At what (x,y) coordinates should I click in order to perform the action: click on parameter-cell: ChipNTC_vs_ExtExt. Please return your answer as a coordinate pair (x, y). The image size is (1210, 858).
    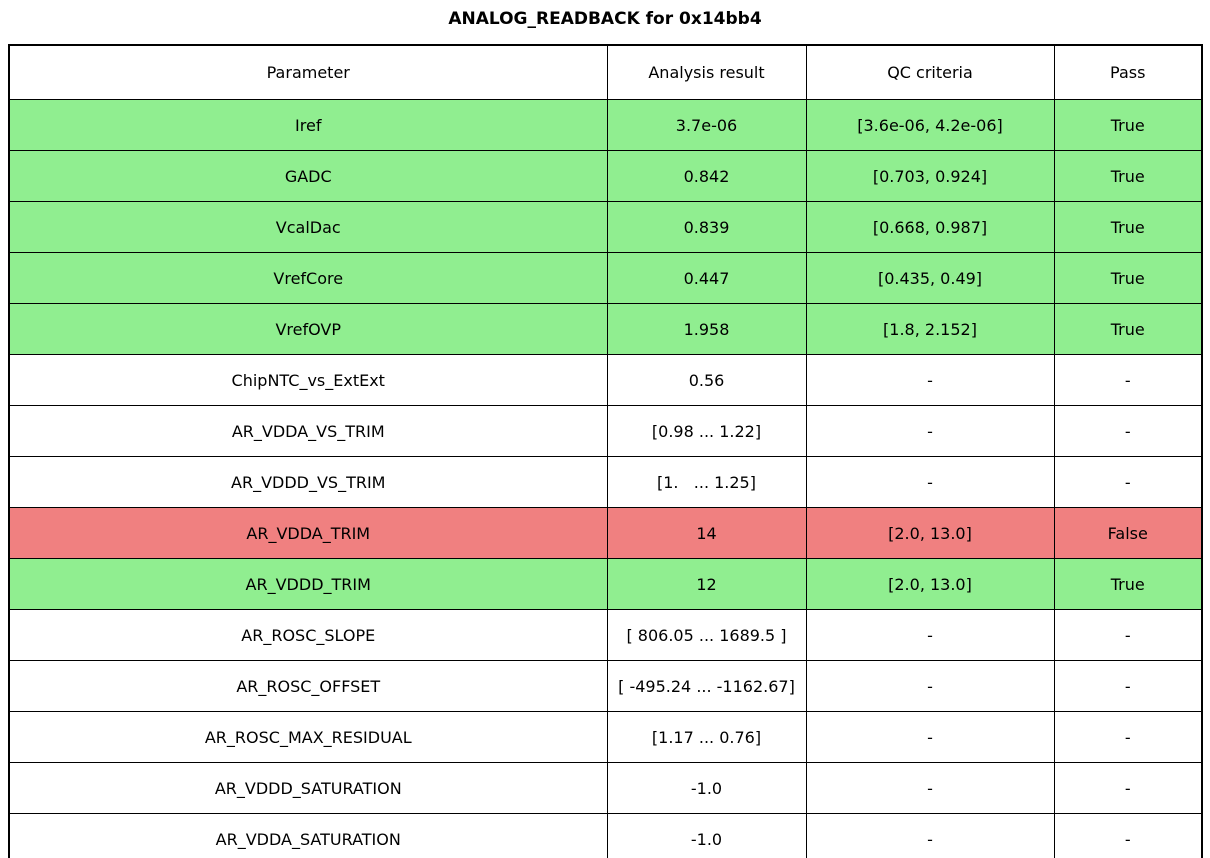
    Looking at the image, I should click on (308, 380).